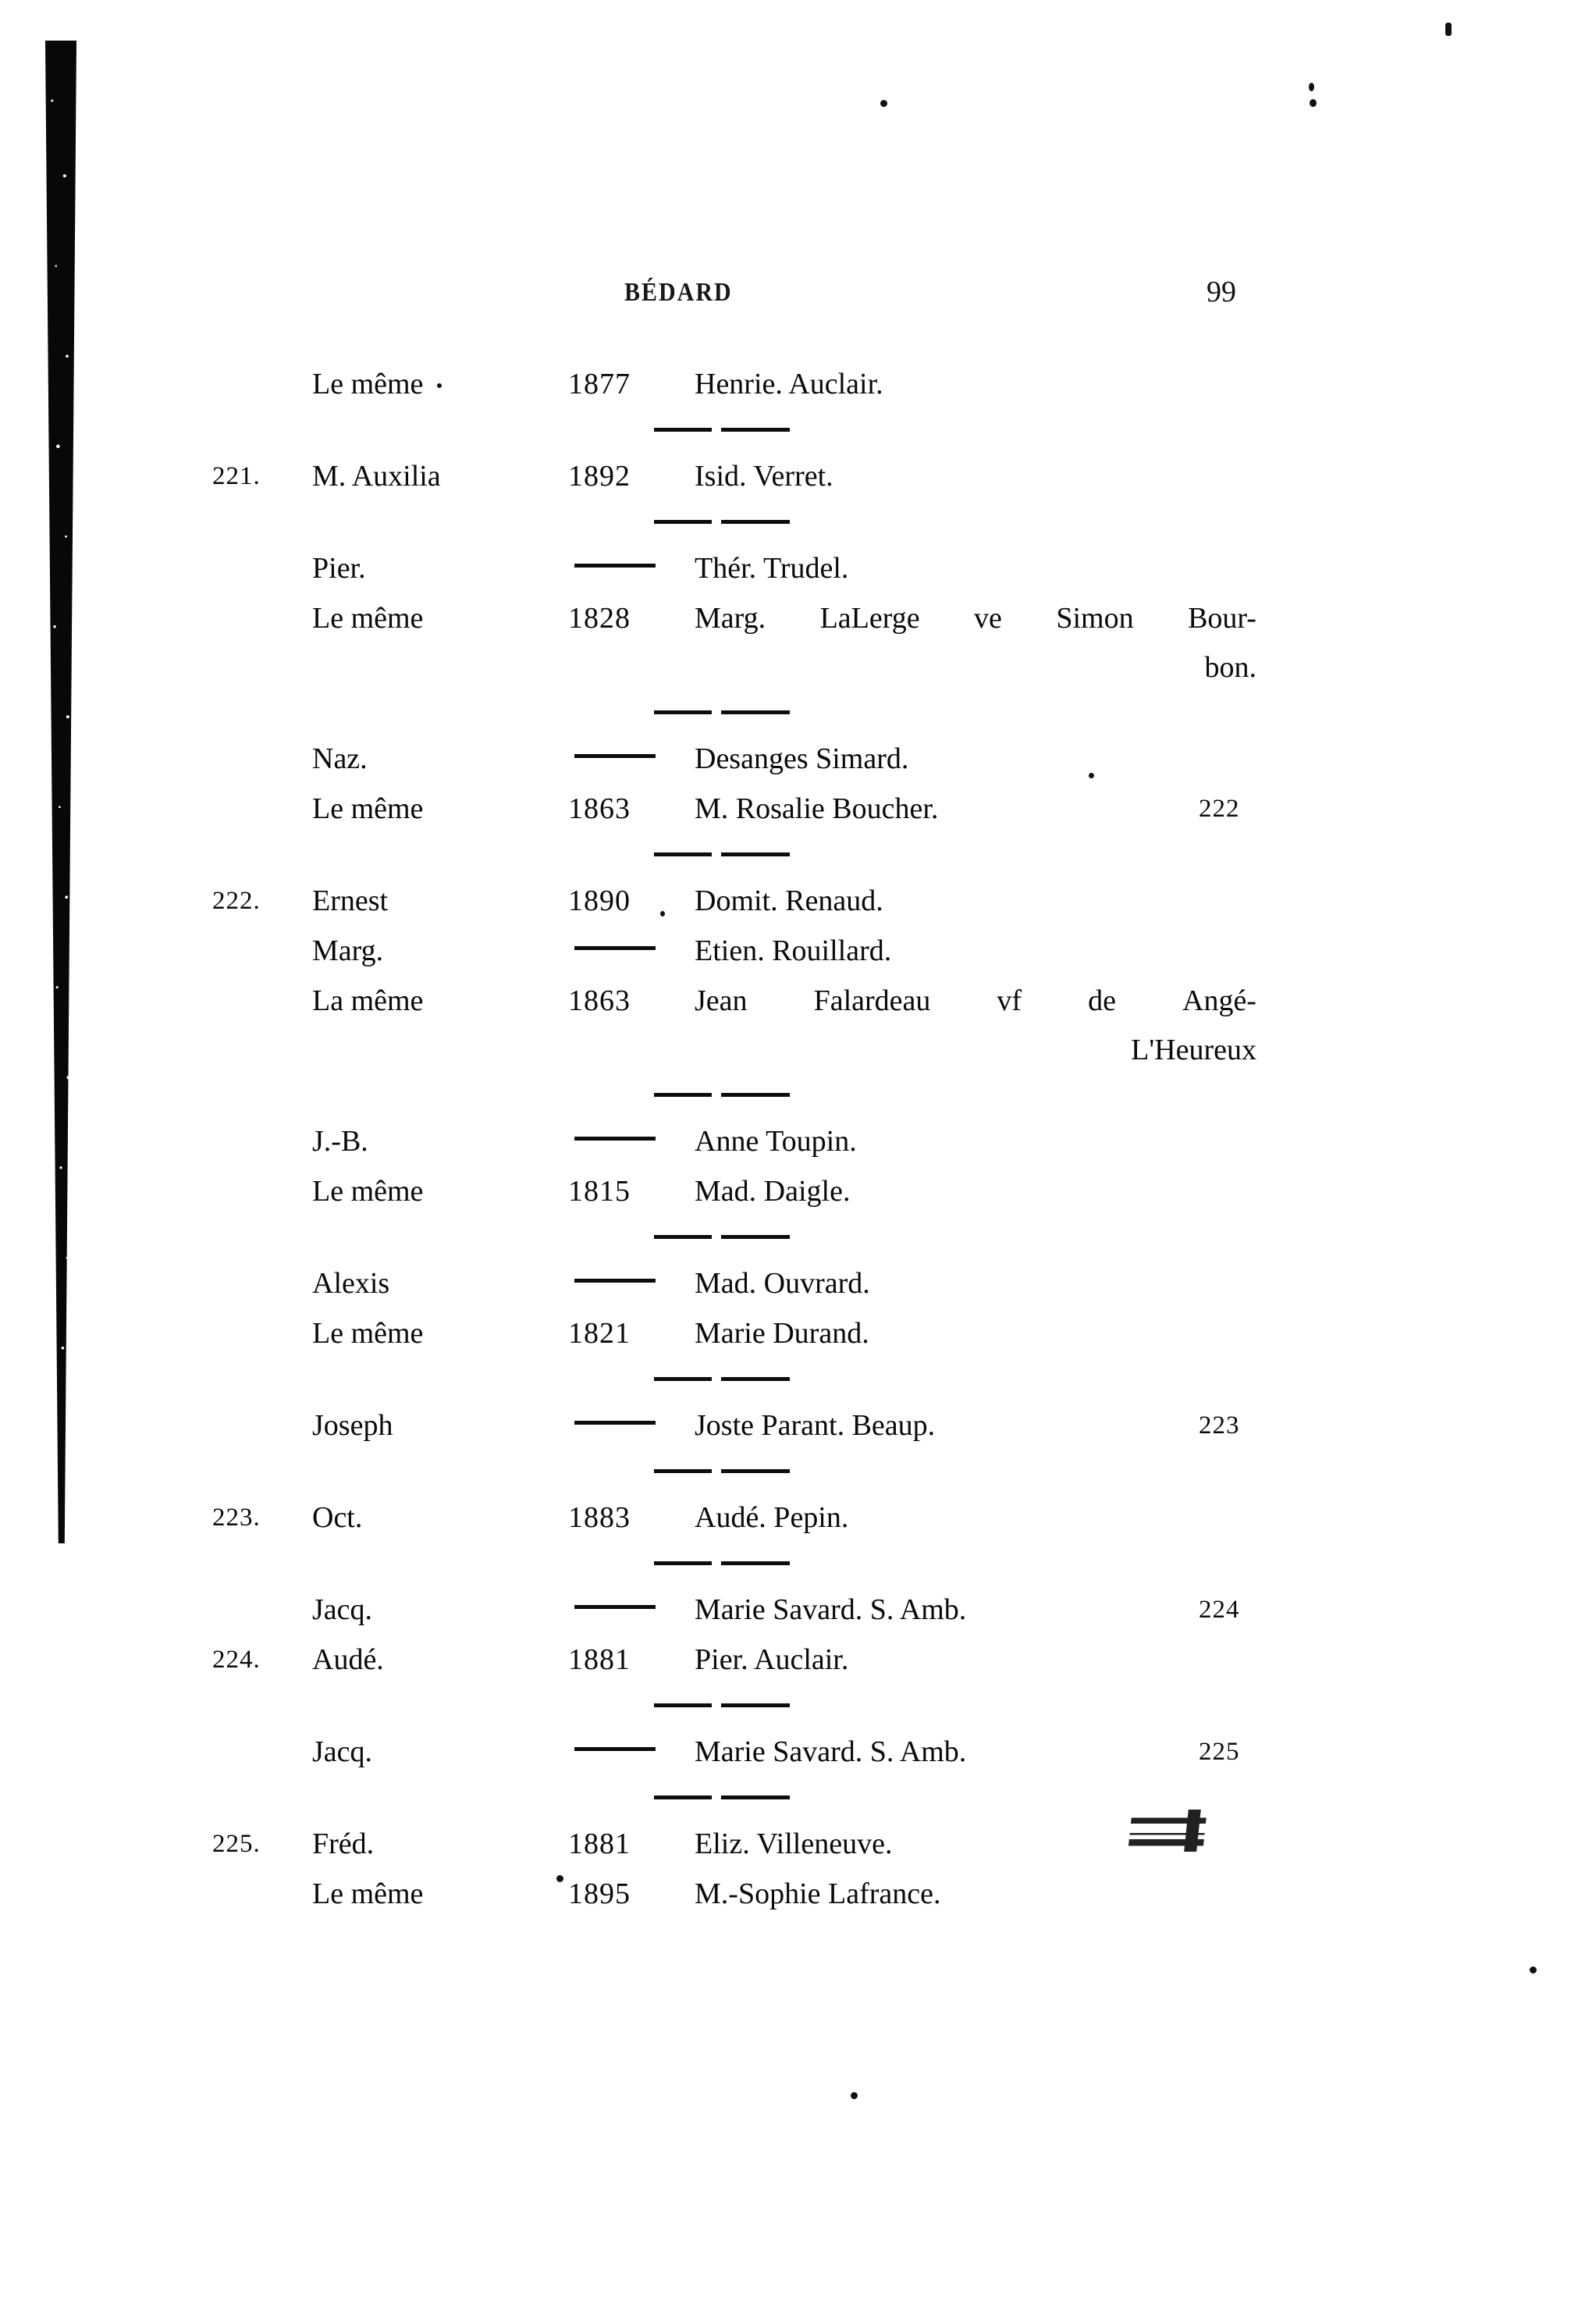  Describe the element at coordinates (350, 900) in the screenshot. I see `person-name-text: Ernest` at that location.